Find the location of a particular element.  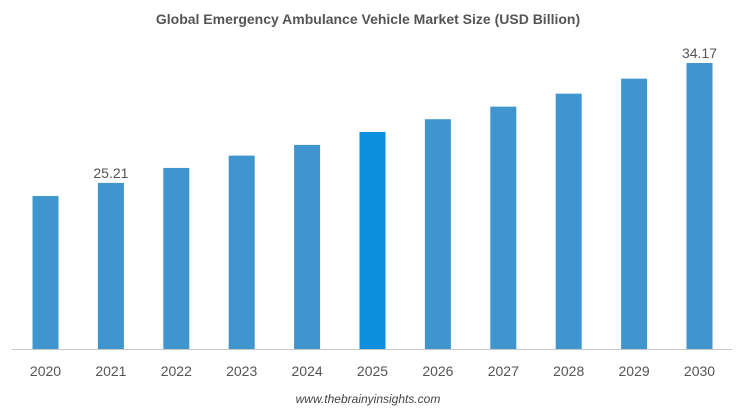

source-watermark: www.thebrainyinsights.com is located at coordinates (368, 399).